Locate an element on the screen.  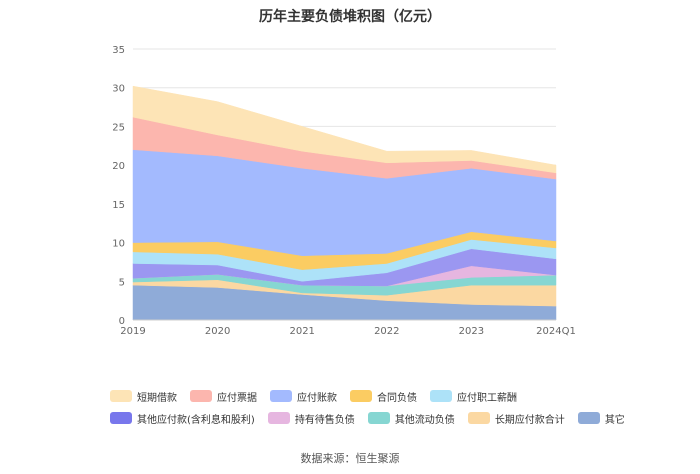
legend-item: 长期应付款合计 is located at coordinates (516, 418).